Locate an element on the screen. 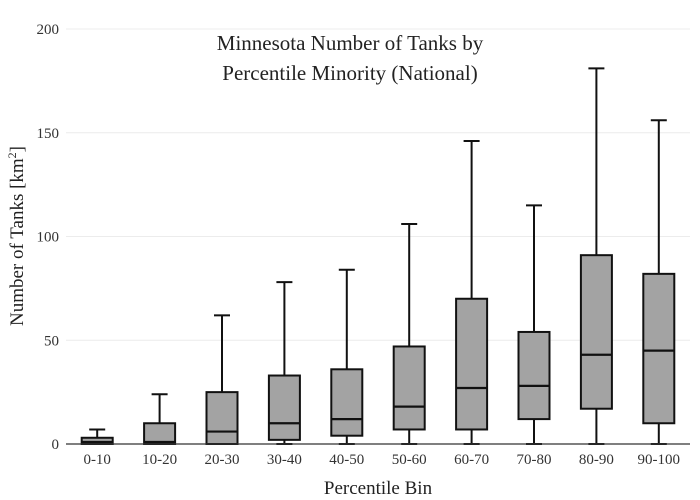  y-axis-label-end: ] is located at coordinates (17, 149).